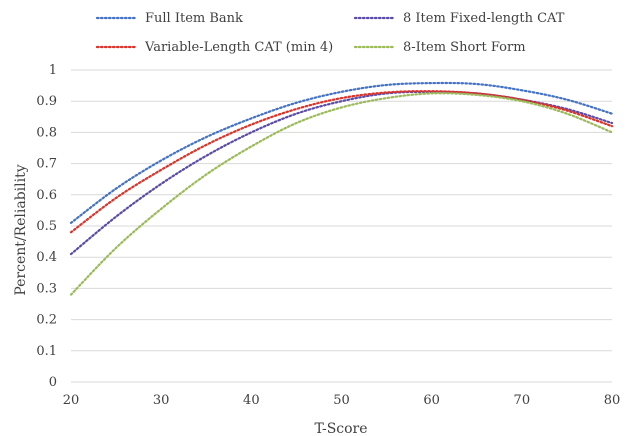 This screenshot has height=436, width=628. I want to click on y-tick-label: 0.4, so click(46, 257).